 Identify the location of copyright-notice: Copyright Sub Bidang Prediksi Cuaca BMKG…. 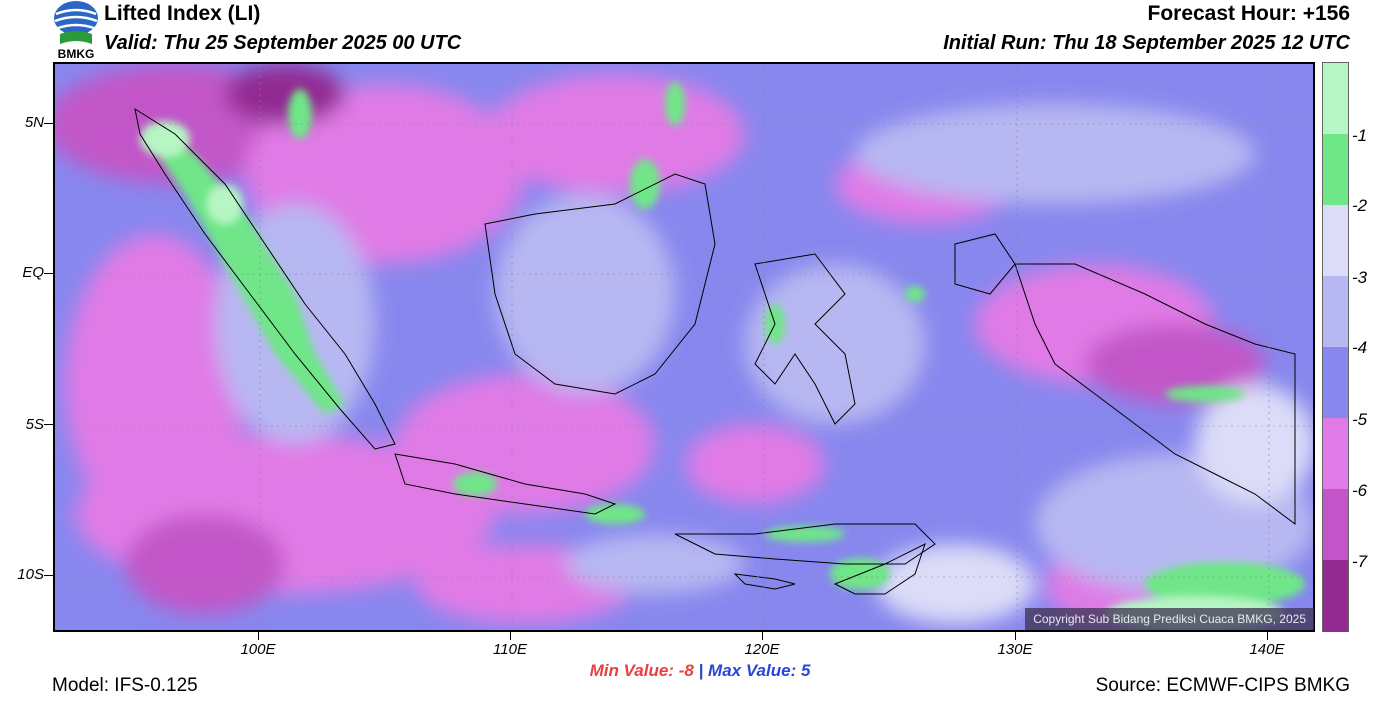
(1169, 619).